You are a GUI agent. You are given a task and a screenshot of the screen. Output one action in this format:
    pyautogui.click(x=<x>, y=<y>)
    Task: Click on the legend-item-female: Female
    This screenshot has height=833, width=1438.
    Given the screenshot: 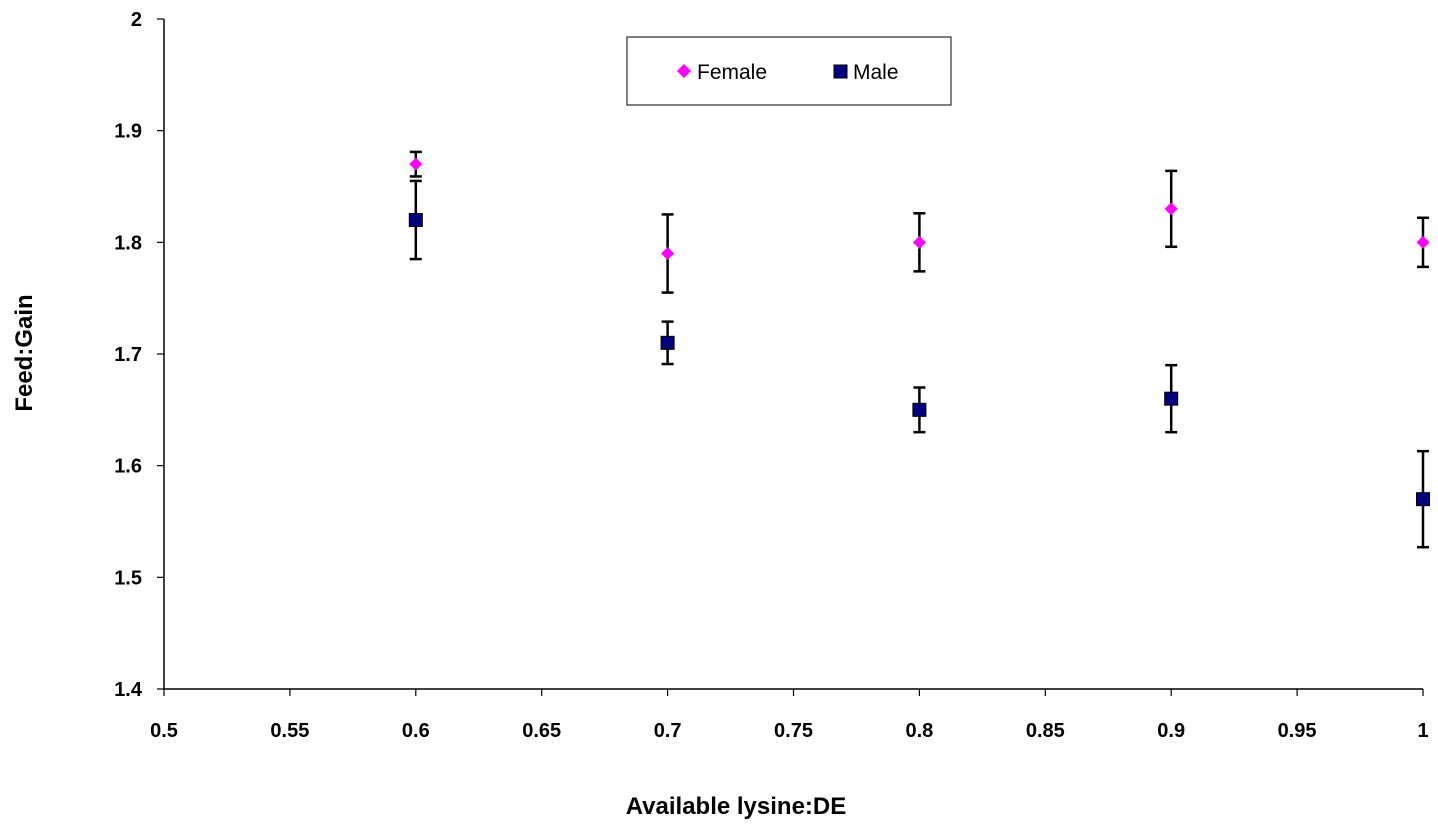 What is the action you would take?
    pyautogui.click(x=722, y=72)
    